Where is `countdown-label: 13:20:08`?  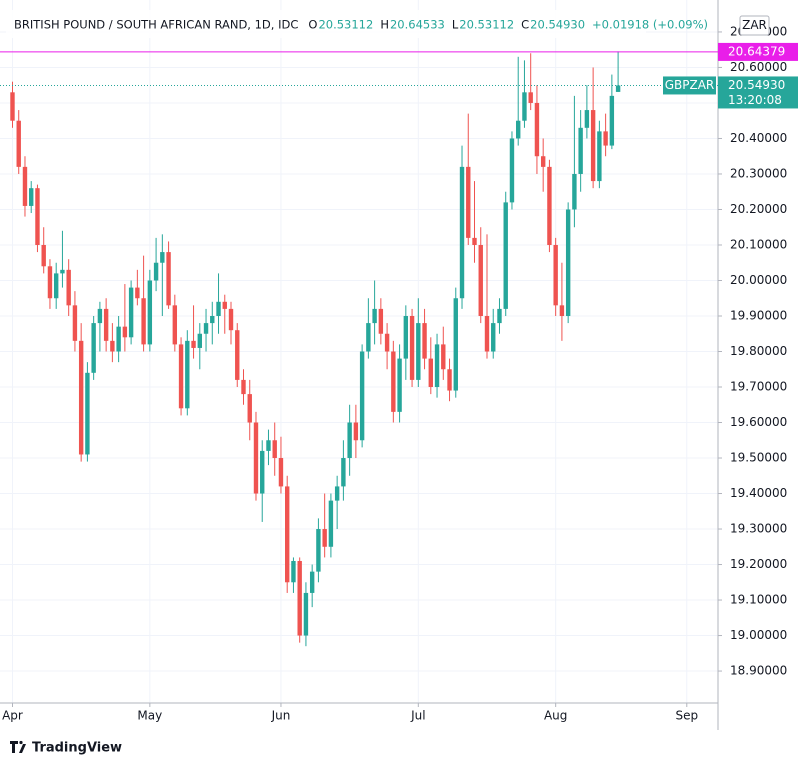
countdown-label: 13:20:08 is located at coordinates (755, 100).